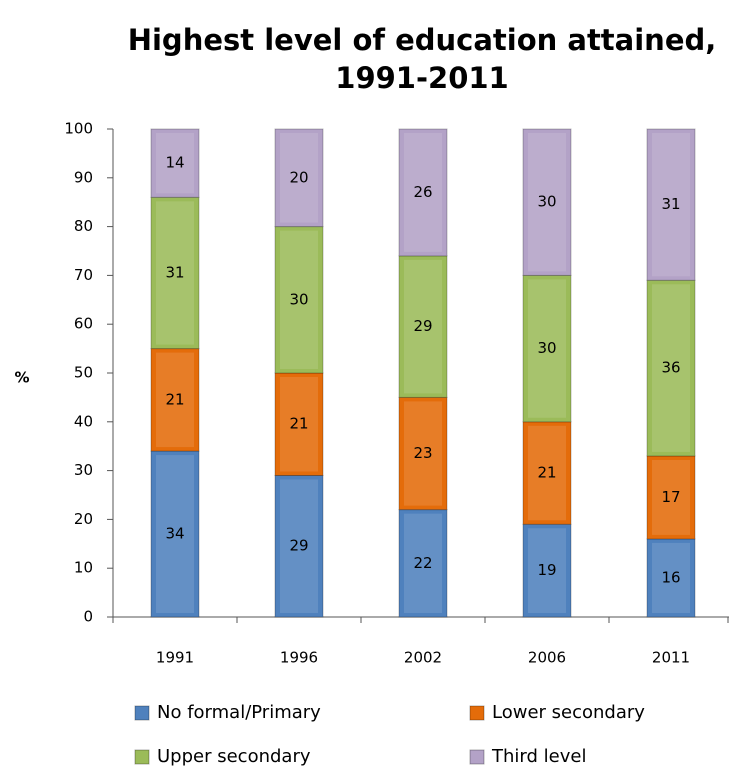  I want to click on data-label: 17, so click(670, 497).